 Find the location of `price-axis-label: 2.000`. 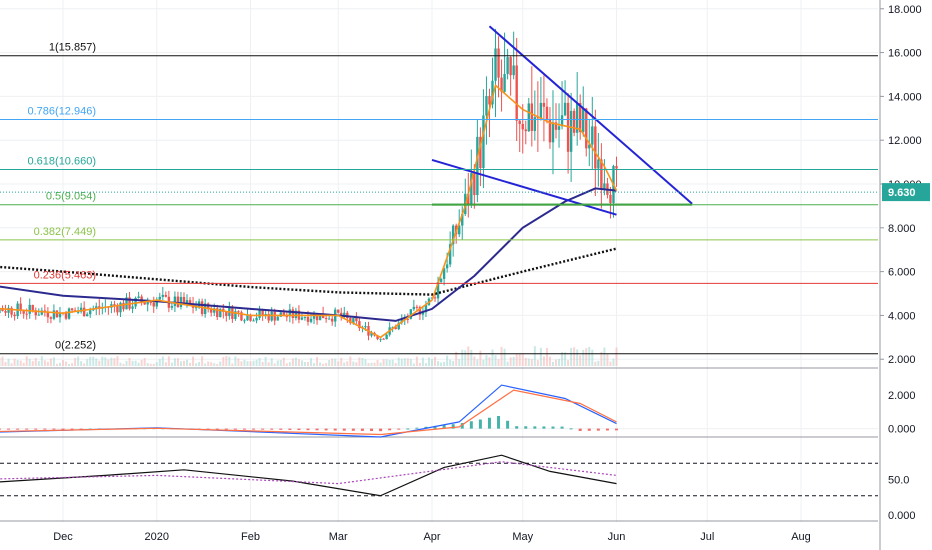

price-axis-label: 2.000 is located at coordinates (902, 360).